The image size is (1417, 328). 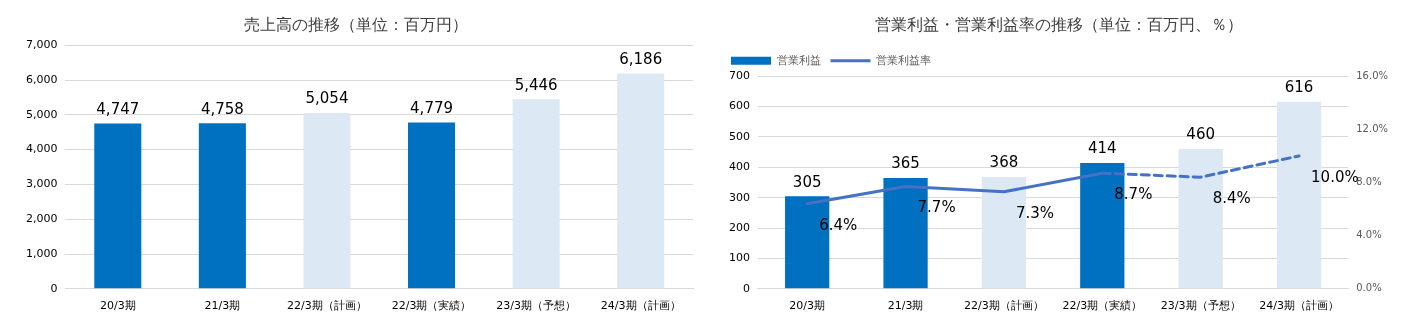 What do you see at coordinates (432, 107) in the screenshot?
I see `data-label: 4,779` at bounding box center [432, 107].